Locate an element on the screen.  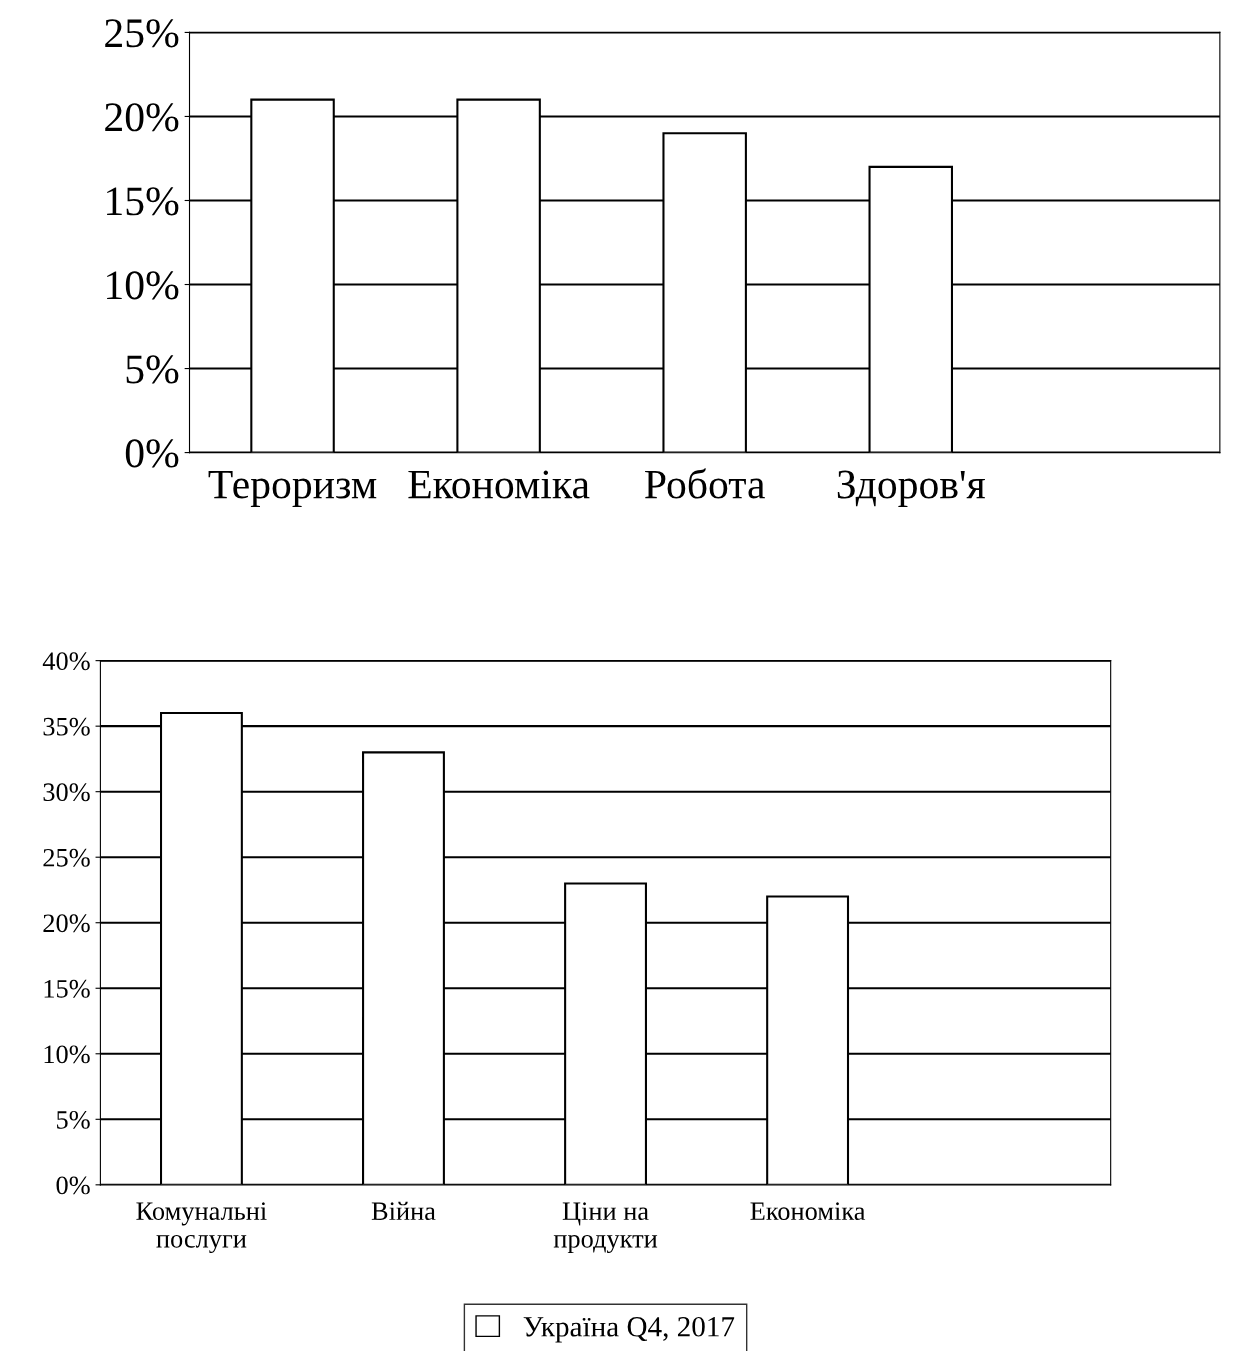
y-tick-label: 40% is located at coordinates (66, 661).